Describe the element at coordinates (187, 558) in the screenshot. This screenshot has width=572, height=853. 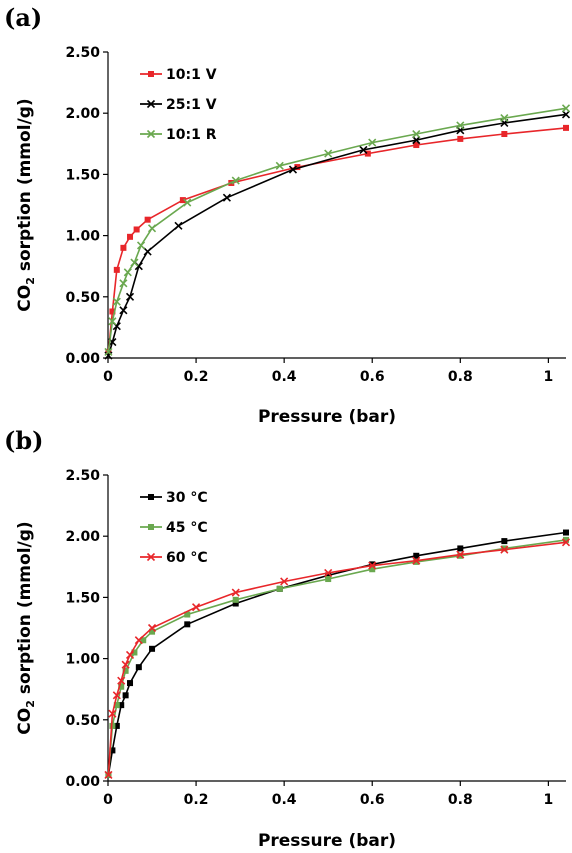
I see `legend-label: 60 °C` at that location.